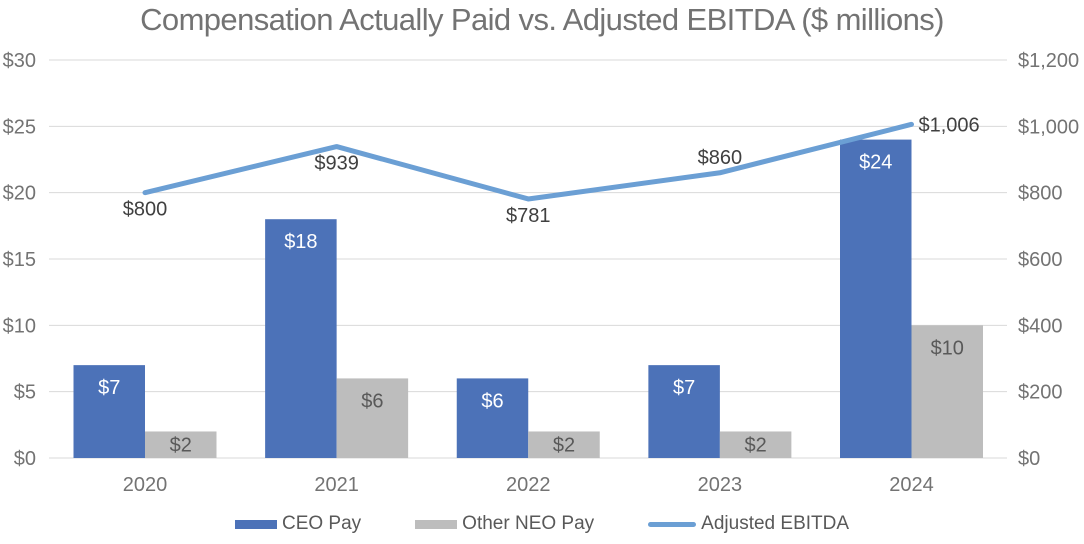  Describe the element at coordinates (1029, 459) in the screenshot. I see `right-axis-tick: $0` at that location.